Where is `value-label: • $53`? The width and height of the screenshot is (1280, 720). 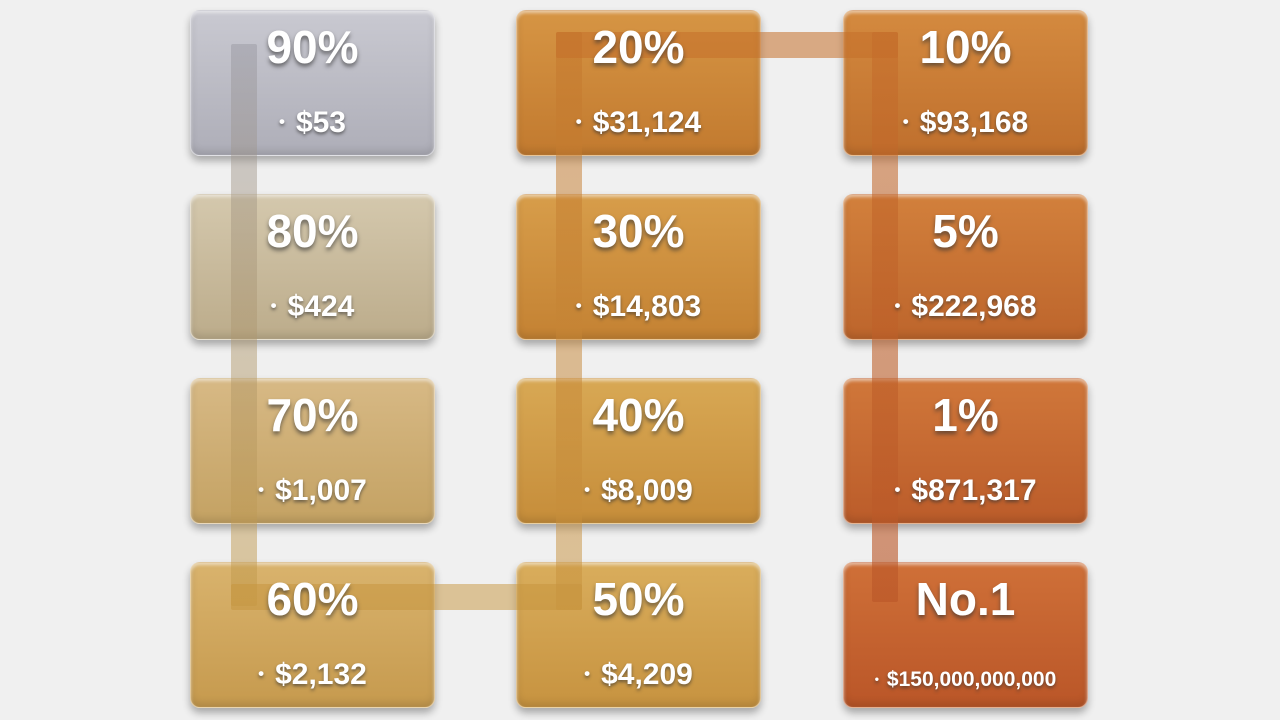
value-label: • $53 is located at coordinates (312, 122).